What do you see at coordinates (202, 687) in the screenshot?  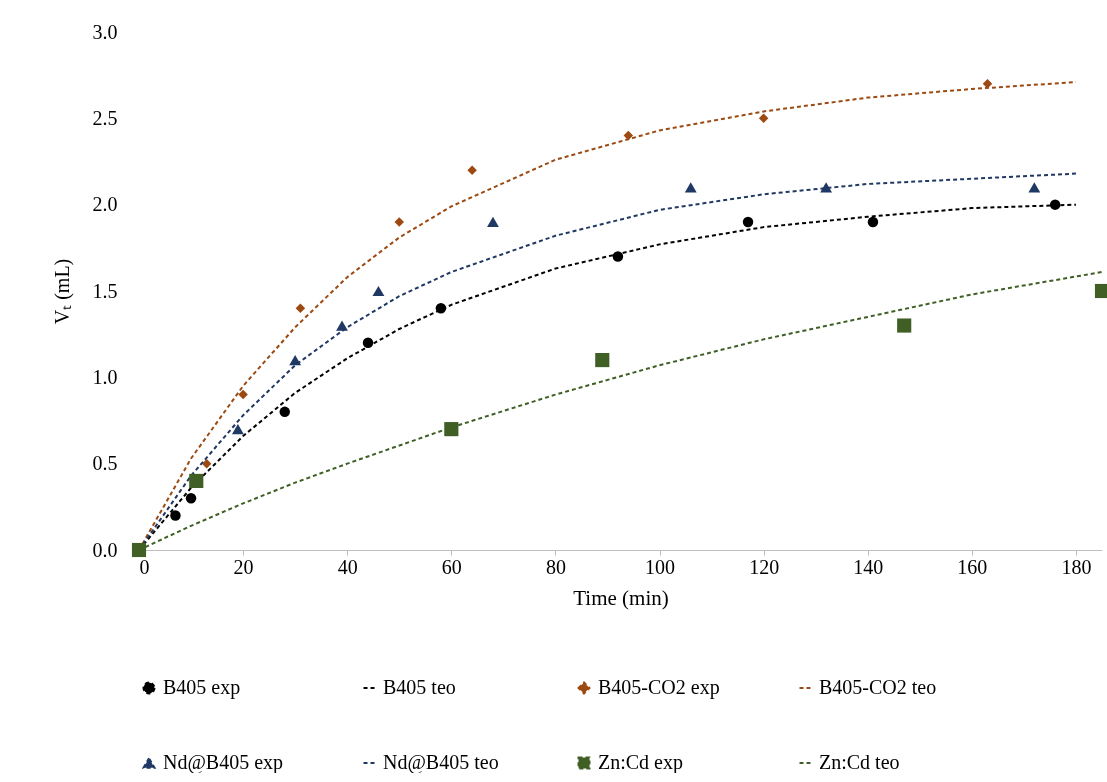 I see `legend-label: B405 exp` at bounding box center [202, 687].